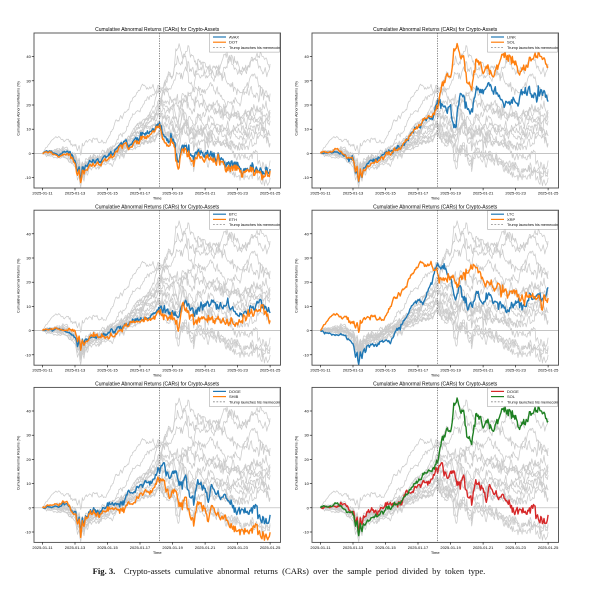  I want to click on svg-text: XRP, so click(511, 219).